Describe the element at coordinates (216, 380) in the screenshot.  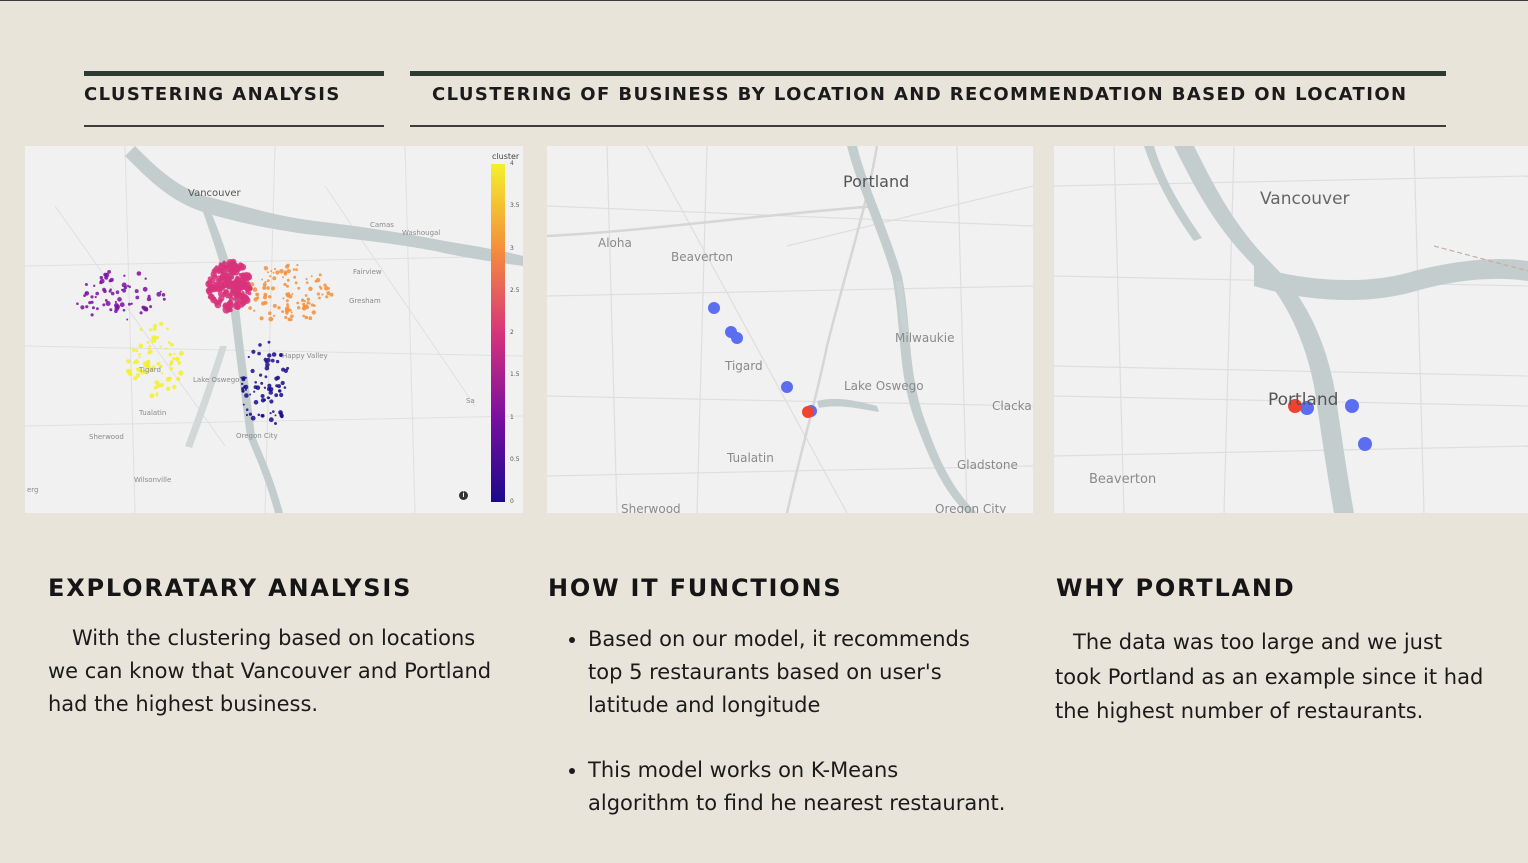
I see `label-lake-oswego: Lake Oswego` at that location.